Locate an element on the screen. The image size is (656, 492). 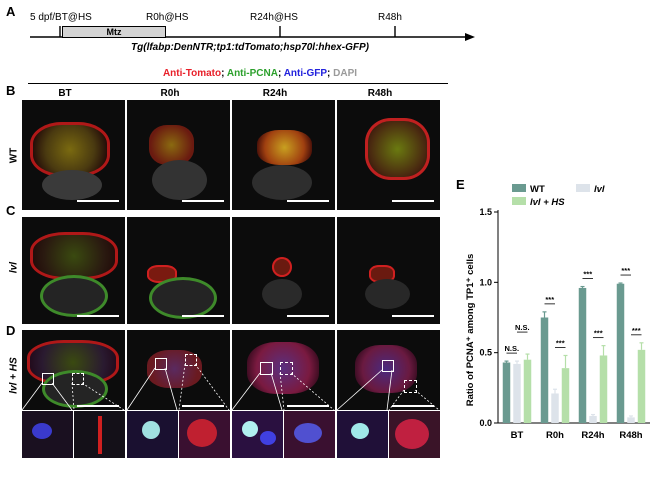
mtz-treatment-bar: Mtz is located at coordinates (114, 32).